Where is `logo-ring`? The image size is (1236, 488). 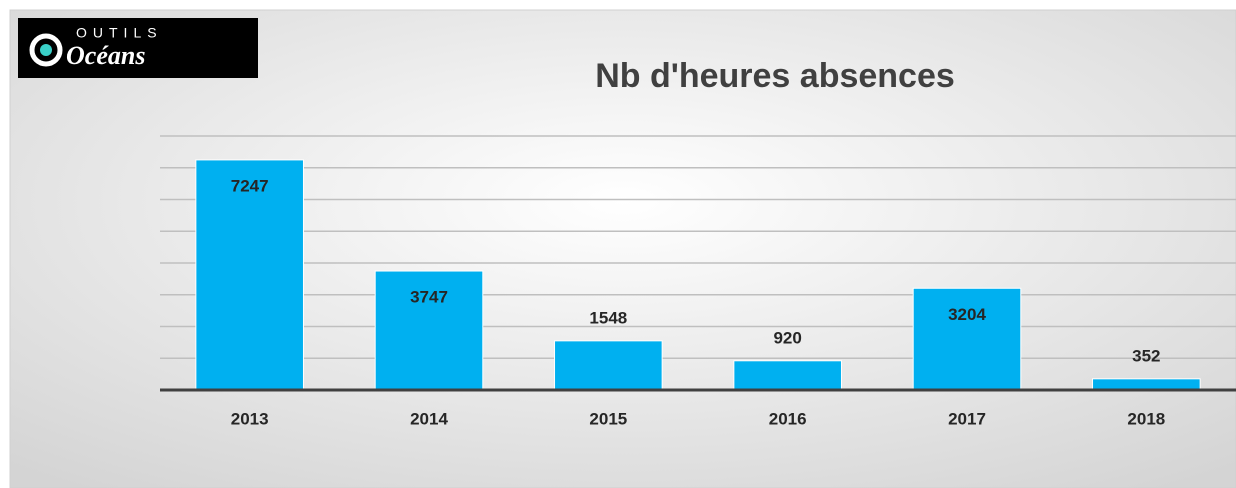 logo-ring is located at coordinates (46, 50).